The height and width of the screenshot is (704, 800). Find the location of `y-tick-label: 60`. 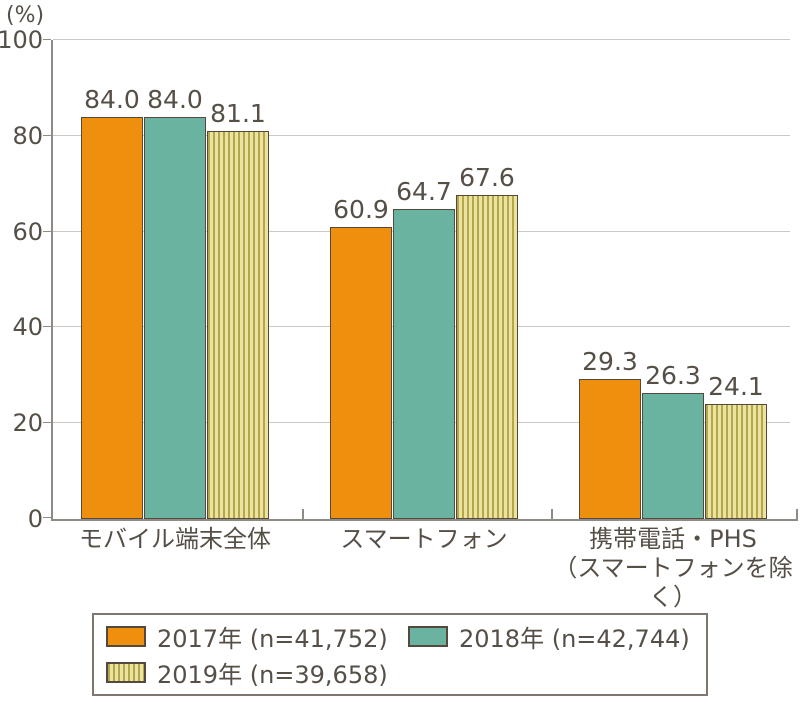

y-tick-label: 60 is located at coordinates (27, 231).